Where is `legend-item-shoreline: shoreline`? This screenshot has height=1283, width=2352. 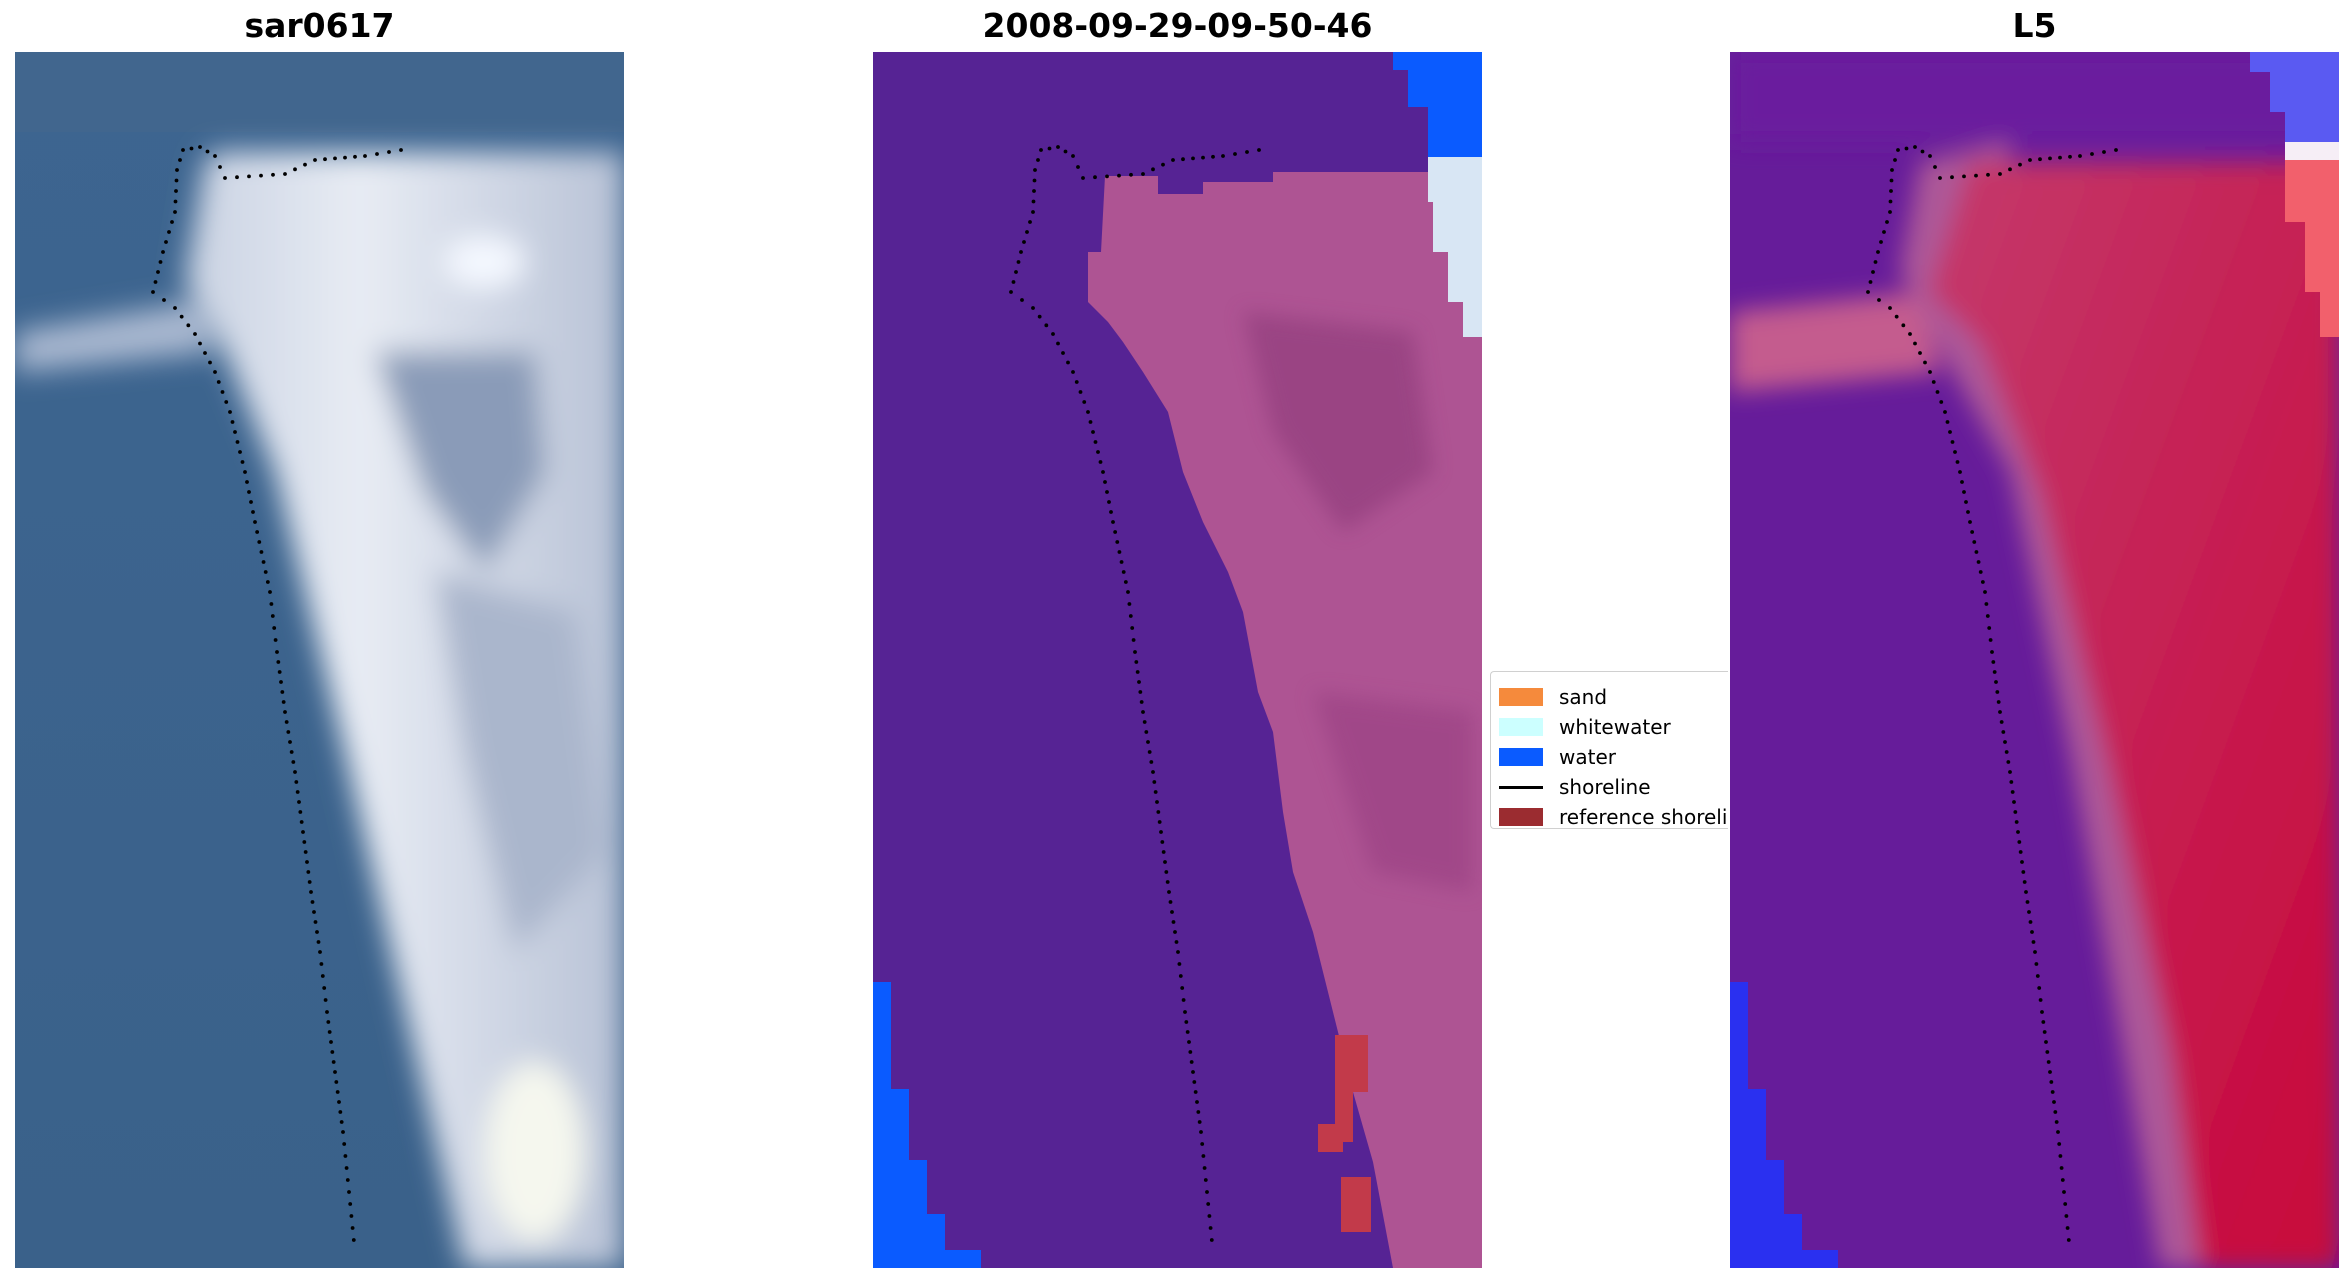 legend-item-shoreline: shoreline is located at coordinates (1575, 787).